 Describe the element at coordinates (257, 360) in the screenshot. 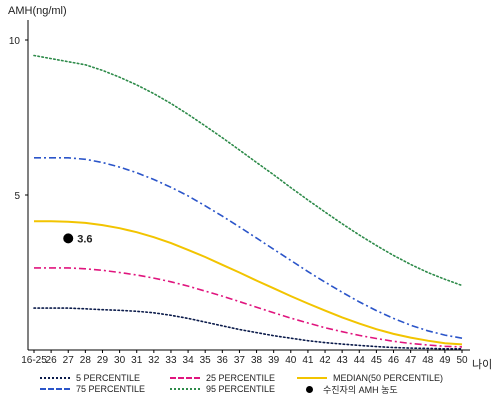

I see `x-tick-label: 38` at that location.